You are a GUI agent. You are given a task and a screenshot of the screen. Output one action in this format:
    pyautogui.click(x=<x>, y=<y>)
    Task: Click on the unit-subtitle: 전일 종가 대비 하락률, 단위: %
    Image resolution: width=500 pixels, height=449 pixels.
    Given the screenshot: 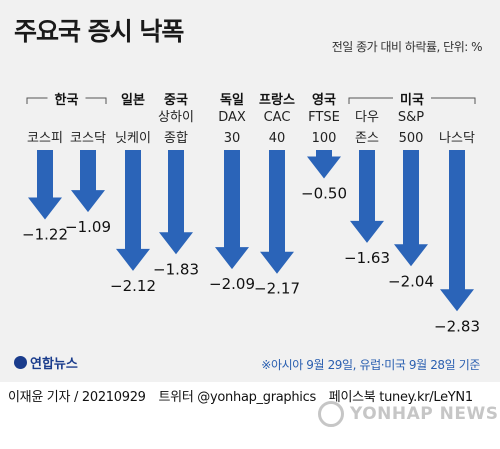 What is the action you would take?
    pyautogui.click(x=407, y=47)
    